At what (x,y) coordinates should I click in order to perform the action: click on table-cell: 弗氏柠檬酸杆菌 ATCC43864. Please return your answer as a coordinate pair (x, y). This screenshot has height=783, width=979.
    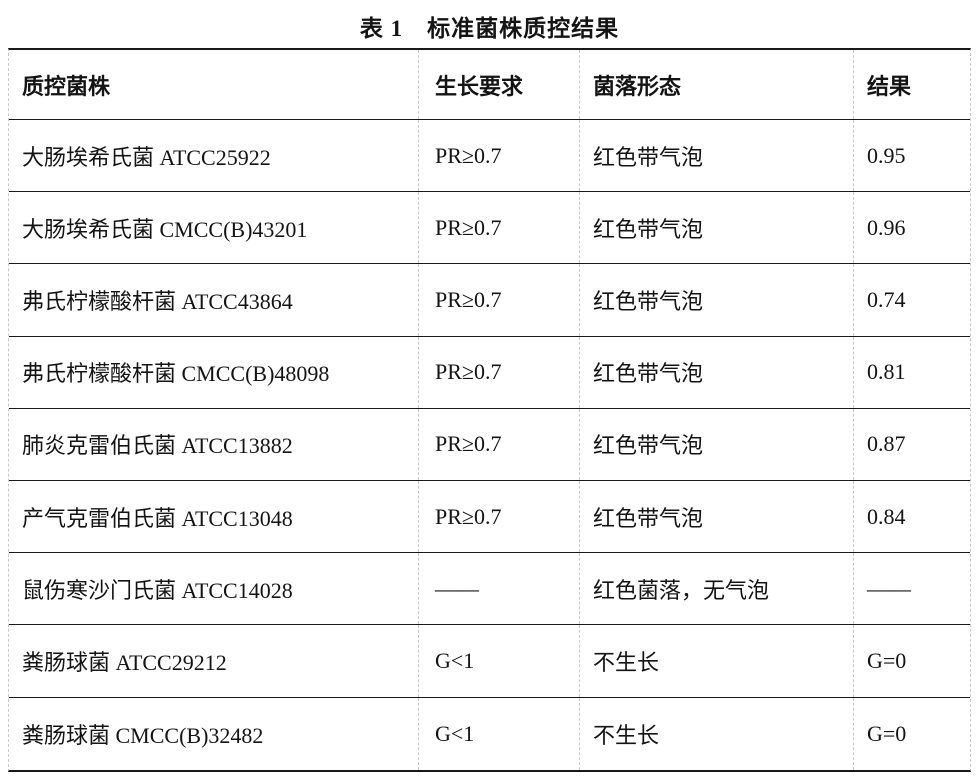
    Looking at the image, I should click on (214, 300).